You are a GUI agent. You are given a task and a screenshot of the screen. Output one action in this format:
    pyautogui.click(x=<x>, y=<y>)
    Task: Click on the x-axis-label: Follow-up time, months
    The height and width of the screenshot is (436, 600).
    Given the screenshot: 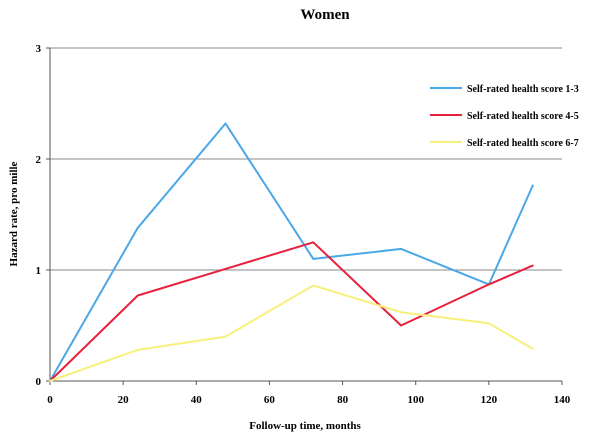 What is the action you would take?
    pyautogui.click(x=305, y=426)
    